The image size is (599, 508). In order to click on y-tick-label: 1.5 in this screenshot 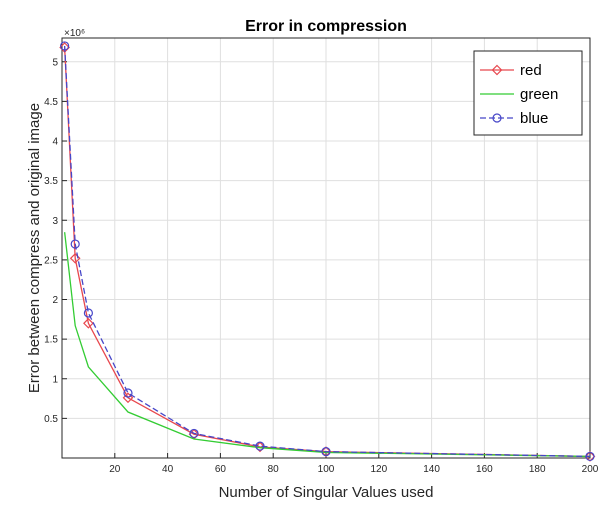, I will do `click(51, 340)`.